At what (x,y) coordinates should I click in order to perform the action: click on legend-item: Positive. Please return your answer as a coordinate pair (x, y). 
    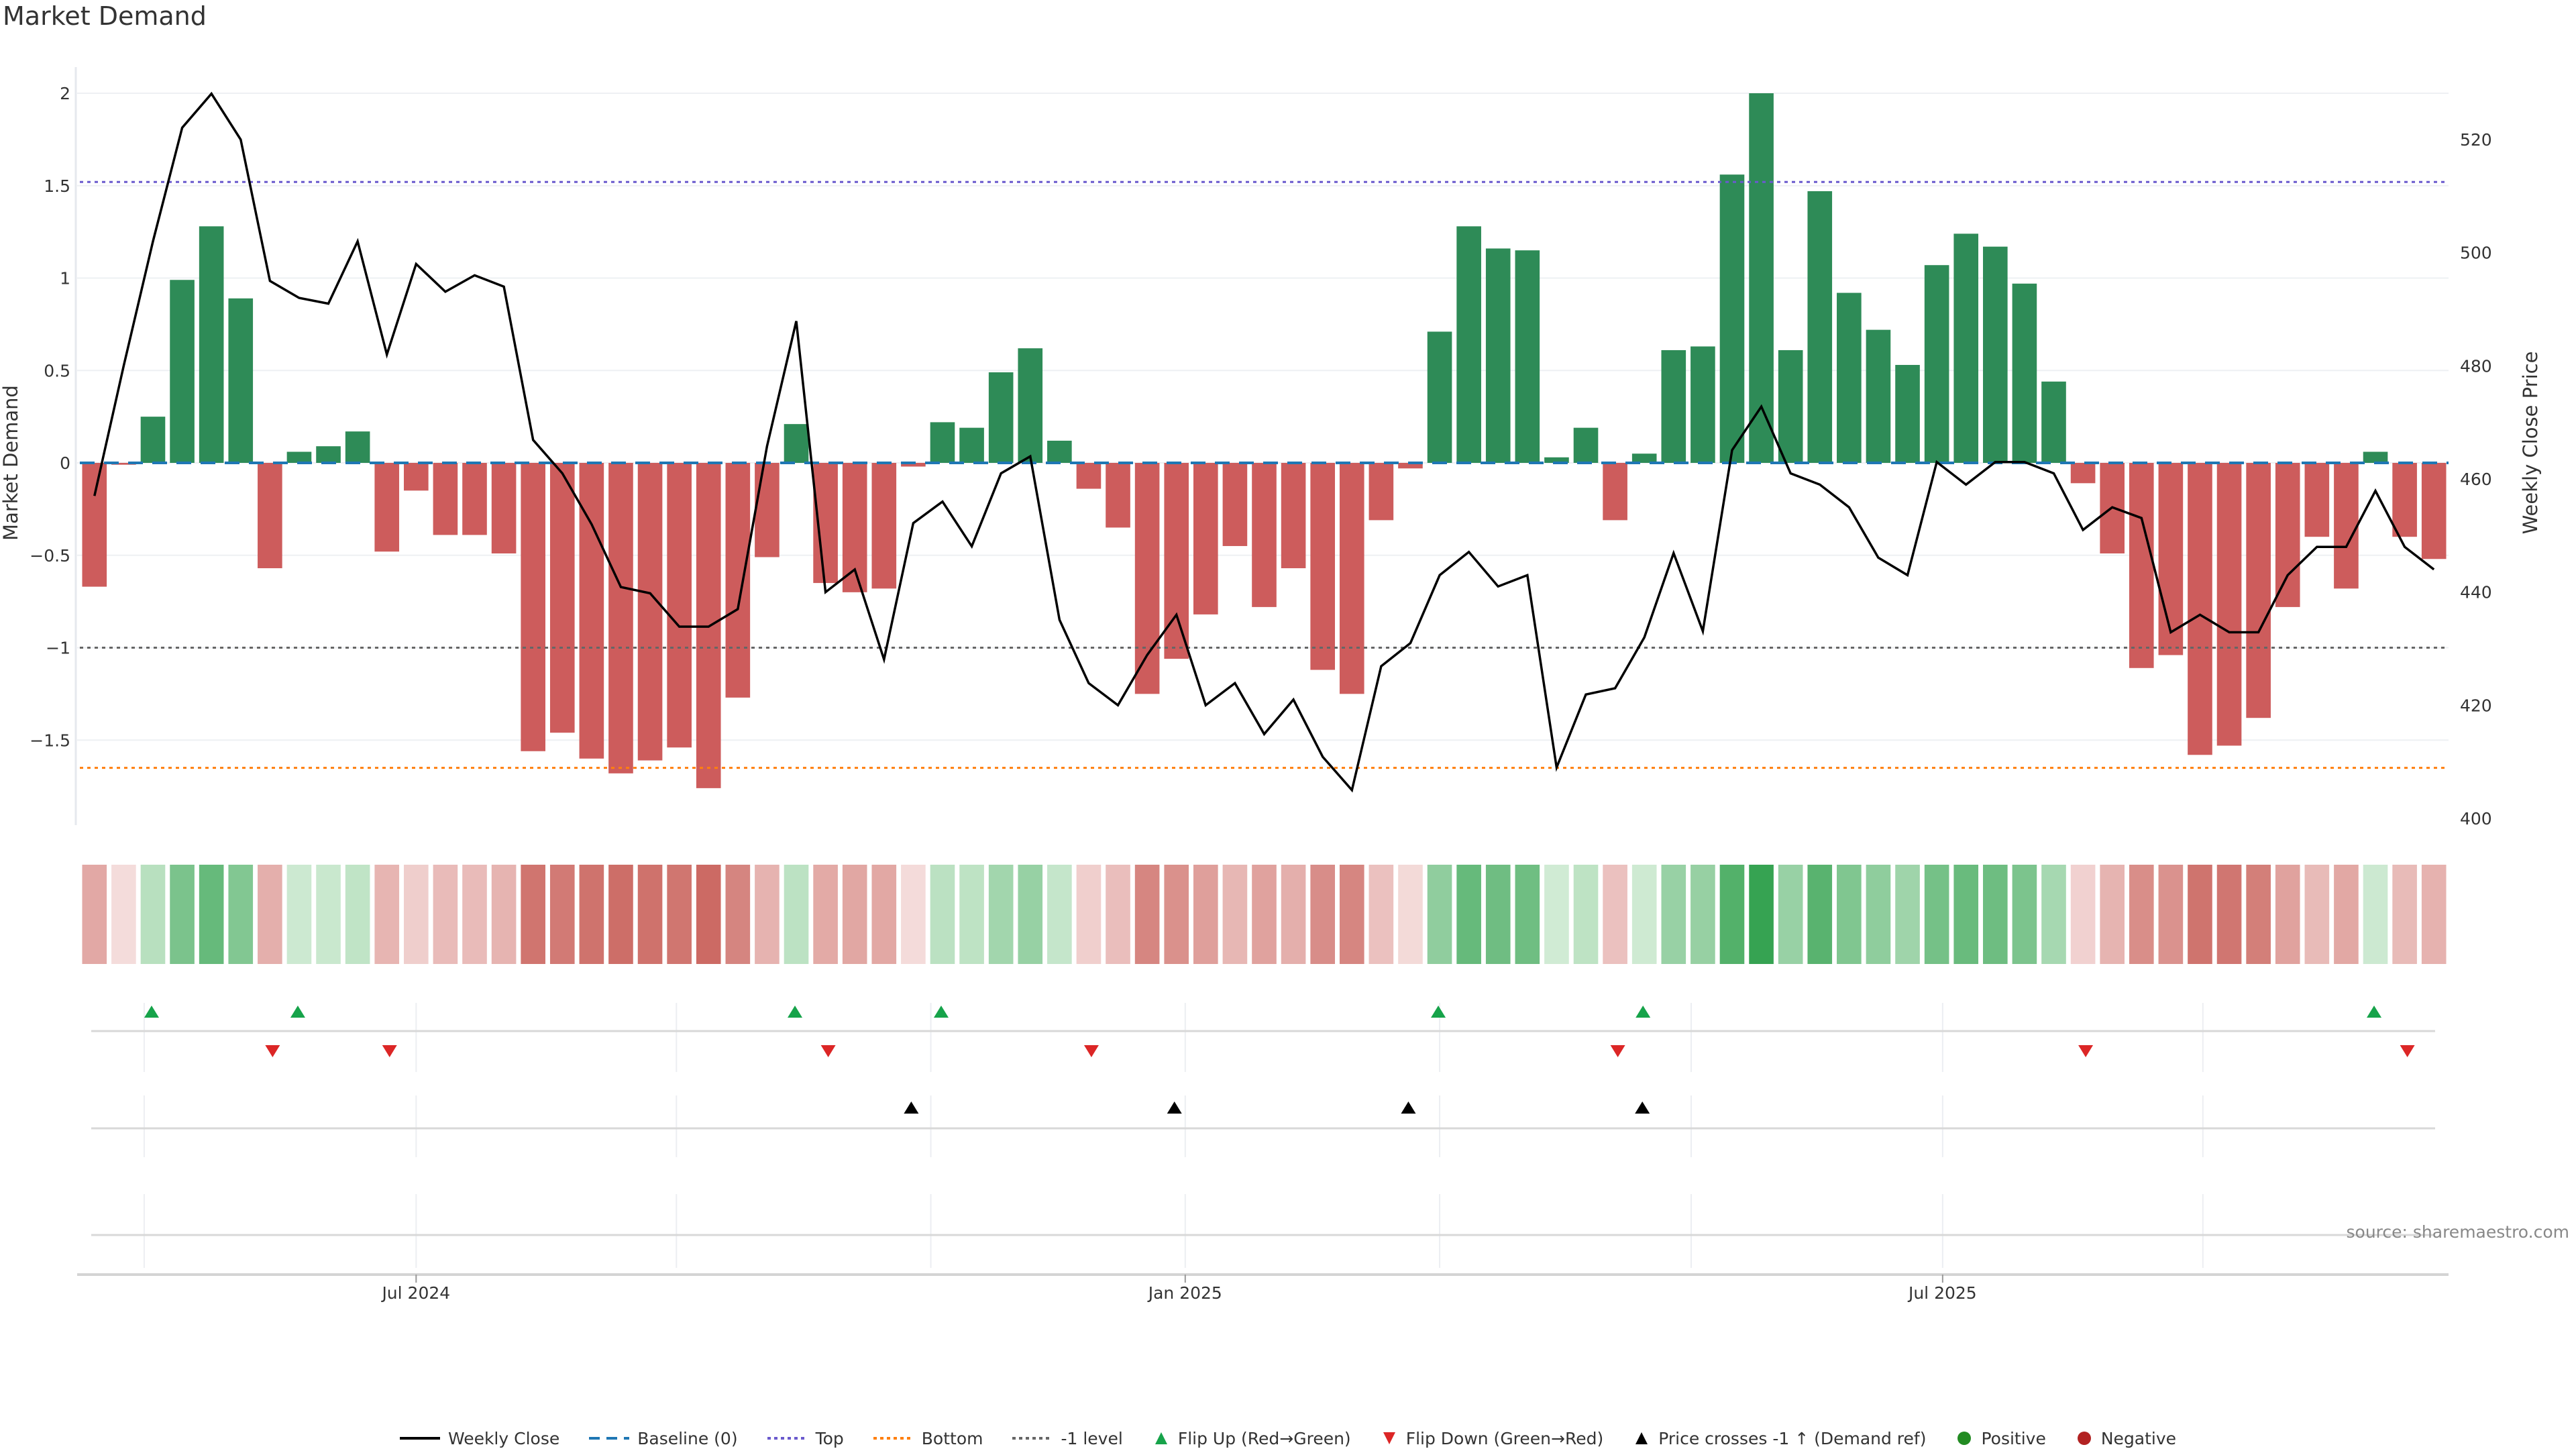
    Looking at the image, I should click on (2000, 1438).